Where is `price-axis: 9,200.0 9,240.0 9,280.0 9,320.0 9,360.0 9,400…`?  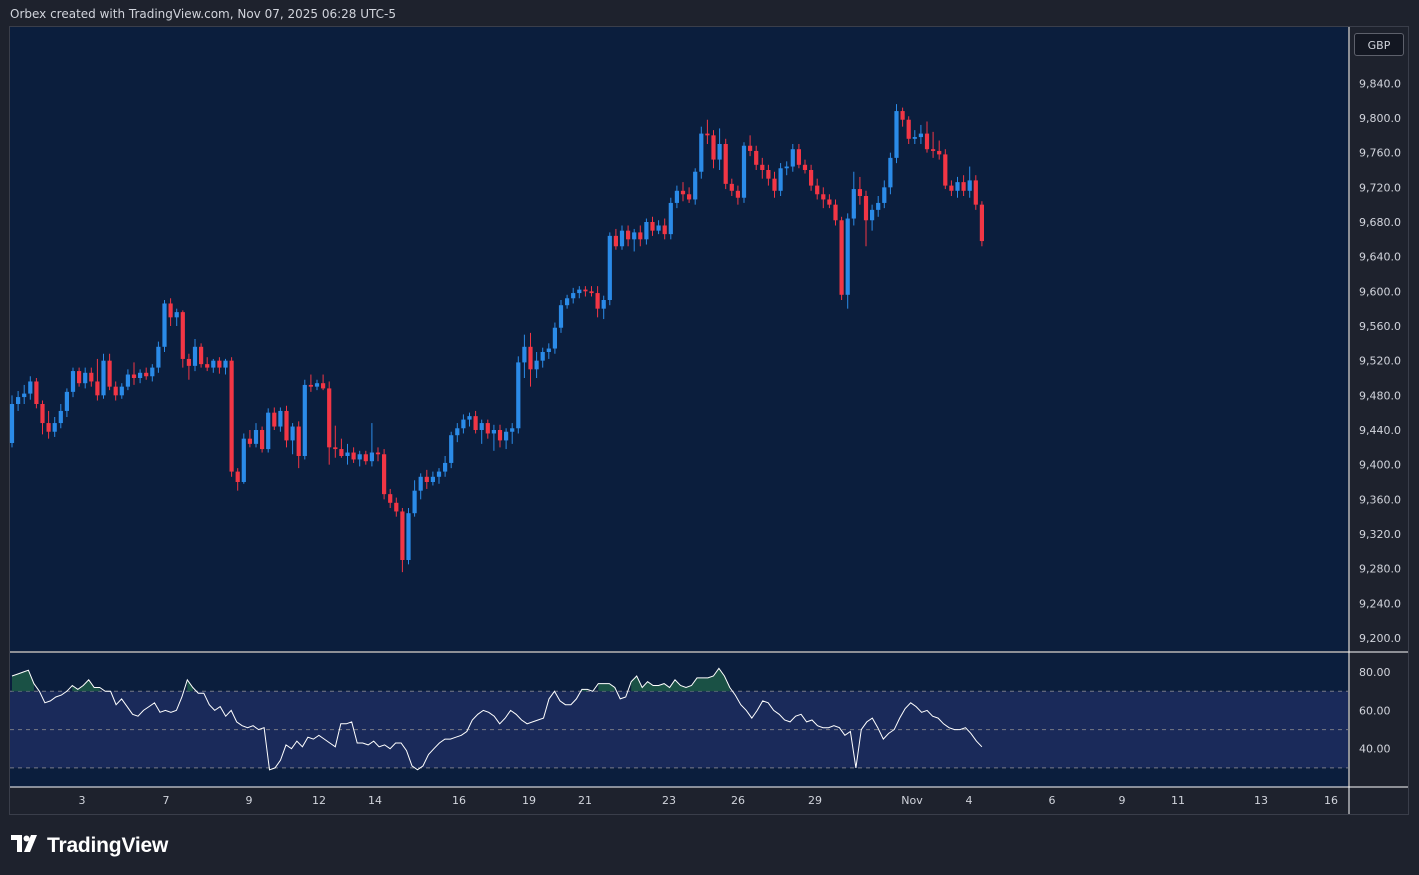
price-axis: 9,200.0 9,240.0 9,280.0 9,320.0 9,360.0 9,400… is located at coordinates (1380, 361).